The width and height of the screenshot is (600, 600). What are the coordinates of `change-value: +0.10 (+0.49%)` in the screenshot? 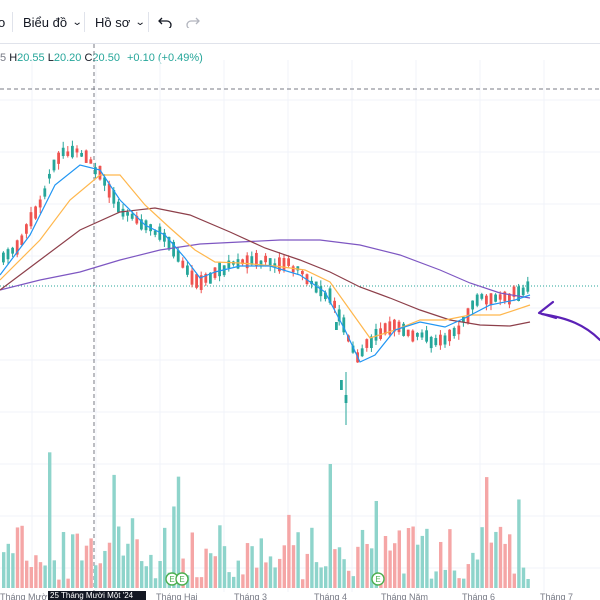 It's located at (165, 58).